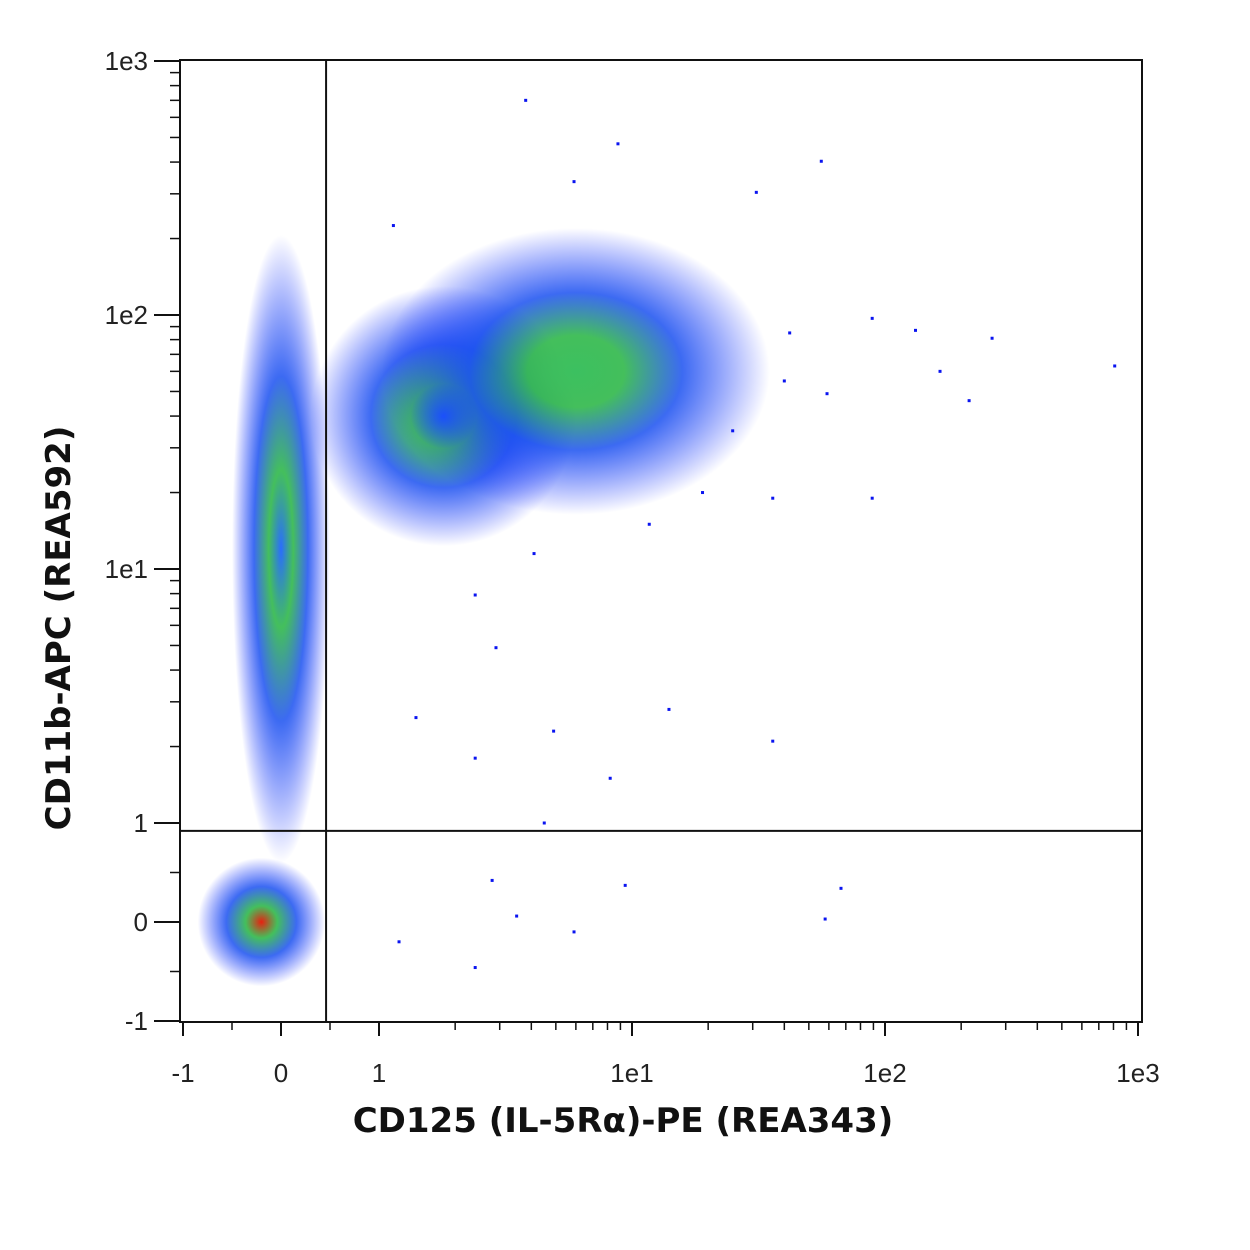  I want to click on y-tick-label: 1e2, so click(126, 315).